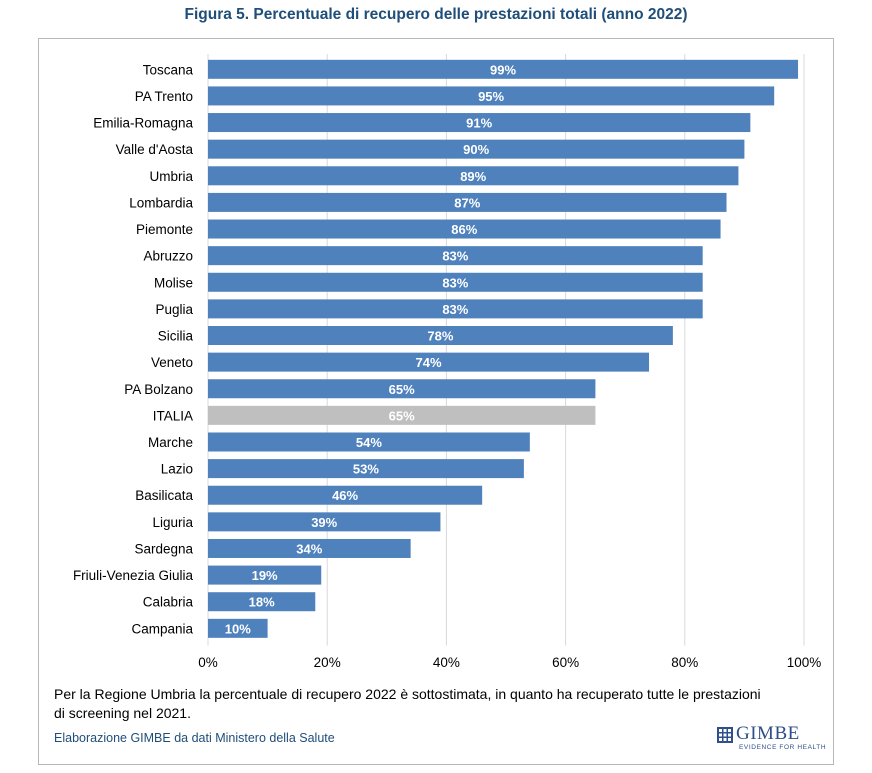 This screenshot has width=872, height=773. What do you see at coordinates (804, 662) in the screenshot?
I see `x-tick-label-5: 100%` at bounding box center [804, 662].